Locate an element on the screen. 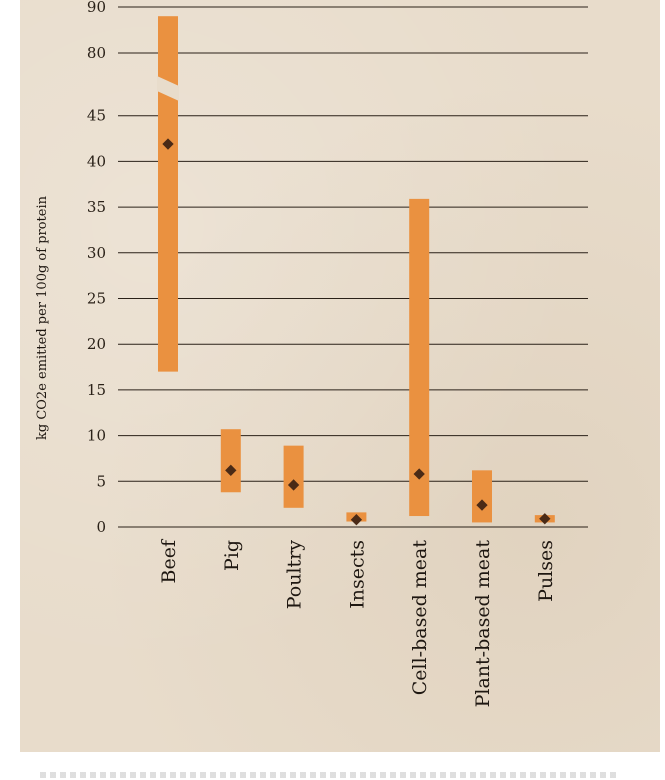 The height and width of the screenshot is (780, 665). range-bar-plant-based-meat is located at coordinates (482, 496).